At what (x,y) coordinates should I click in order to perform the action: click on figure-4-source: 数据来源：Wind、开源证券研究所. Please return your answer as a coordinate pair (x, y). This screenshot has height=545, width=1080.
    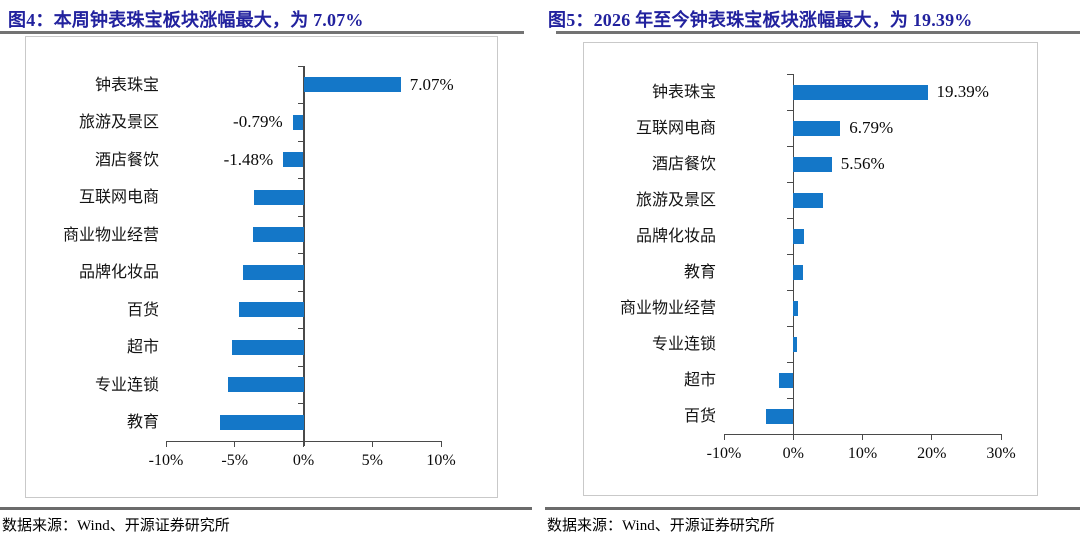
    Looking at the image, I should click on (116, 526).